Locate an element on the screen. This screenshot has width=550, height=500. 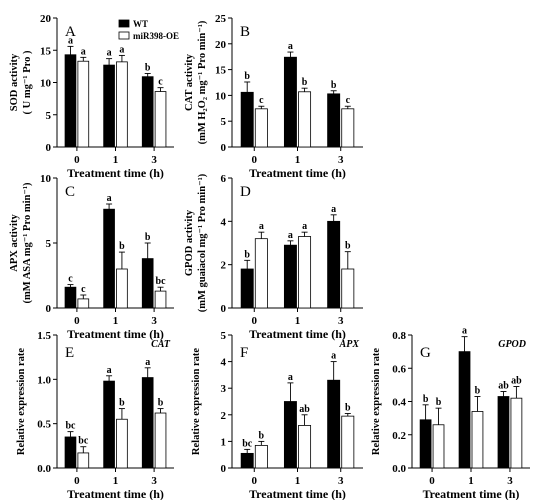
y-axis-title: (mM guaiacol mg⁻¹ Pro min⁻¹) is located at coordinates (202, 242).